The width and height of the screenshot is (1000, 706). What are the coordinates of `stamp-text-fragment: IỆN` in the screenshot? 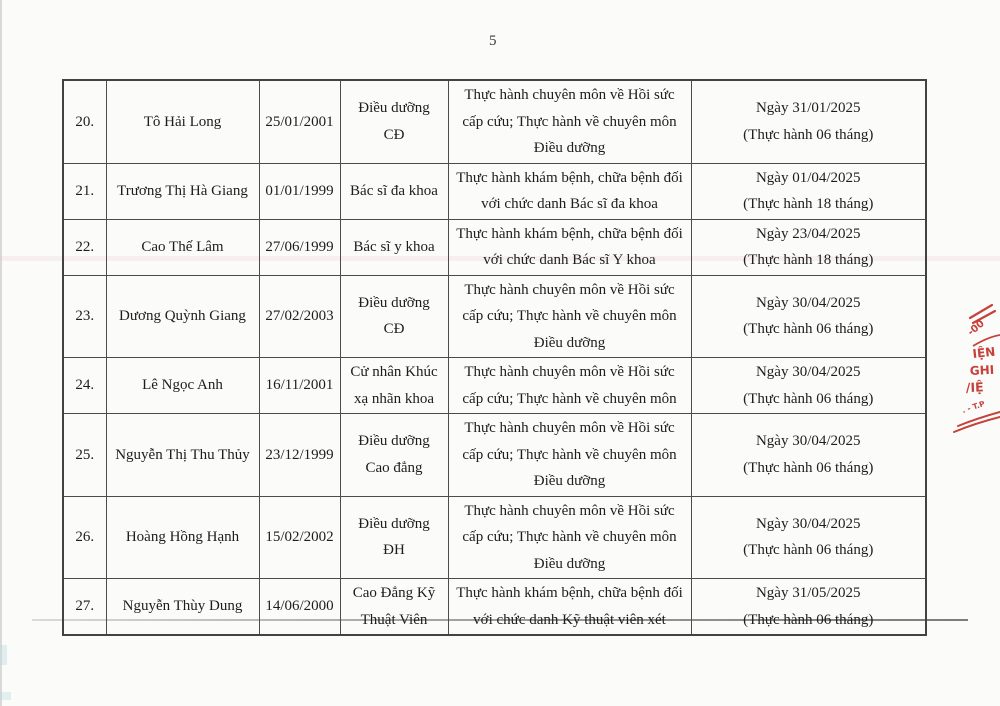 It's located at (984, 352).